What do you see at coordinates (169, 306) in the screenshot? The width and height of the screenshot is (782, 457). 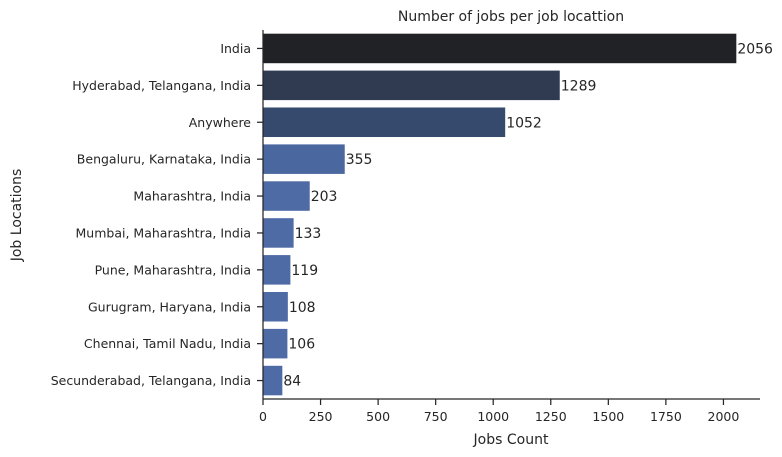 I see `y-tick-label: Gurugram, Haryana, India` at bounding box center [169, 306].